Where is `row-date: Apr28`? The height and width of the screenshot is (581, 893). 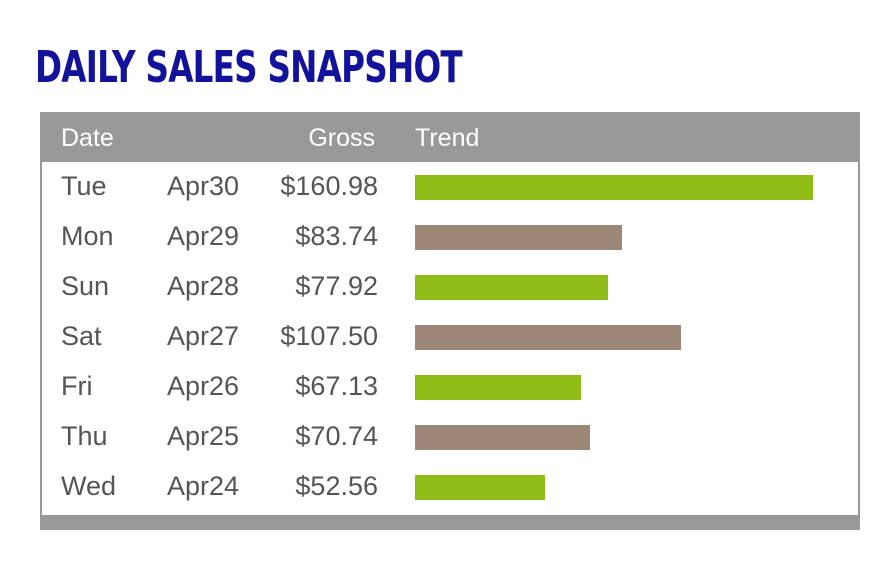 row-date: Apr28 is located at coordinates (203, 286).